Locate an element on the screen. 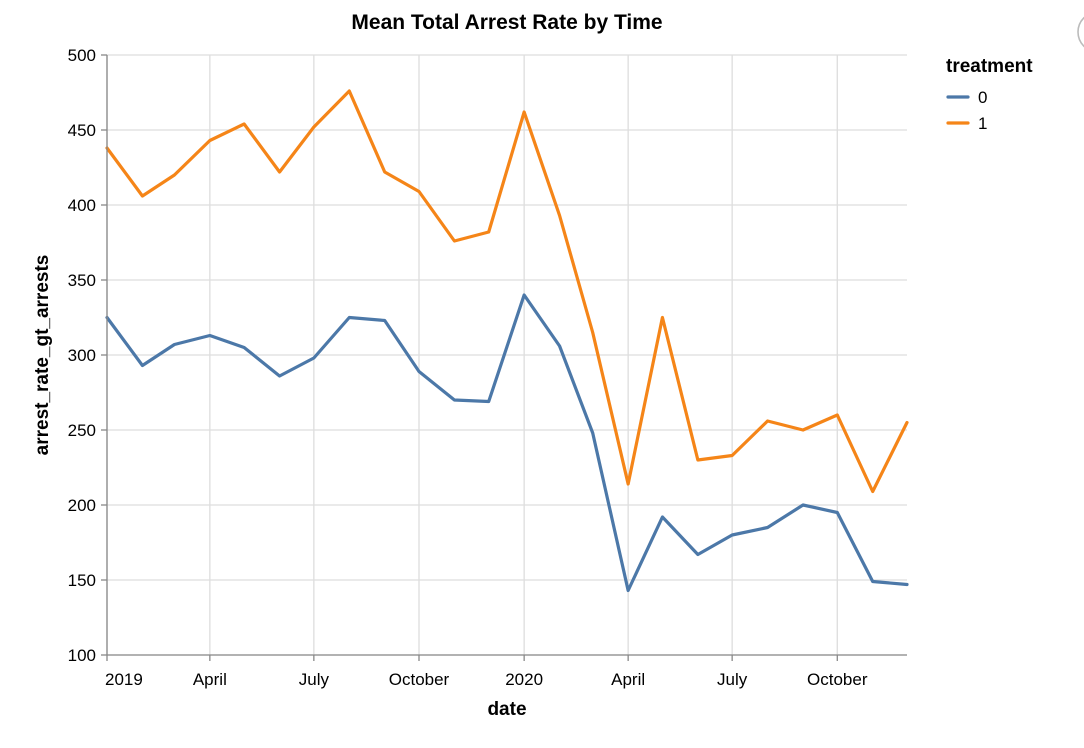 The image size is (1084, 748). x-axis-title: date is located at coordinates (506, 709).